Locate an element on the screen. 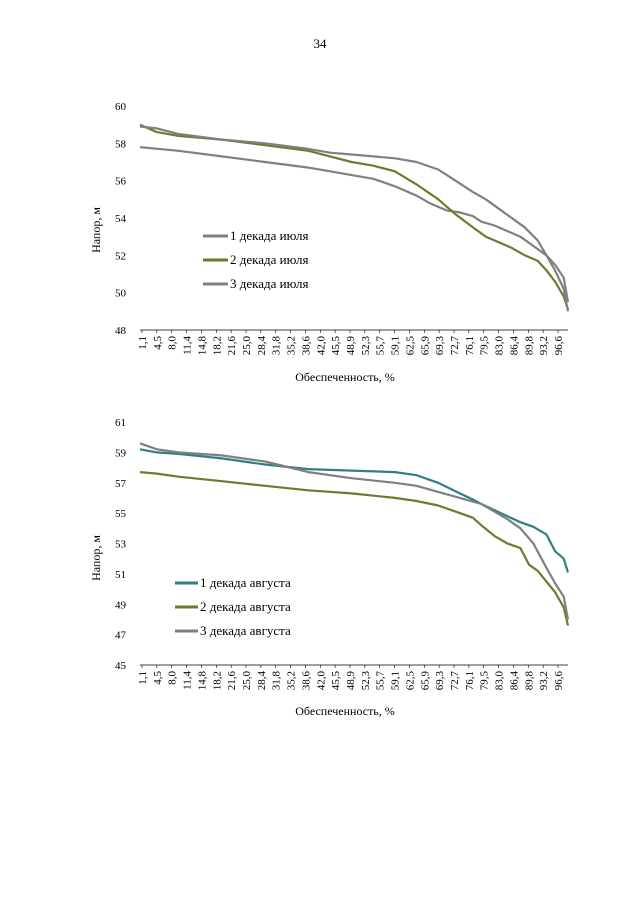 The width and height of the screenshot is (640, 902). y-tick-label: 48 is located at coordinates (121, 331).